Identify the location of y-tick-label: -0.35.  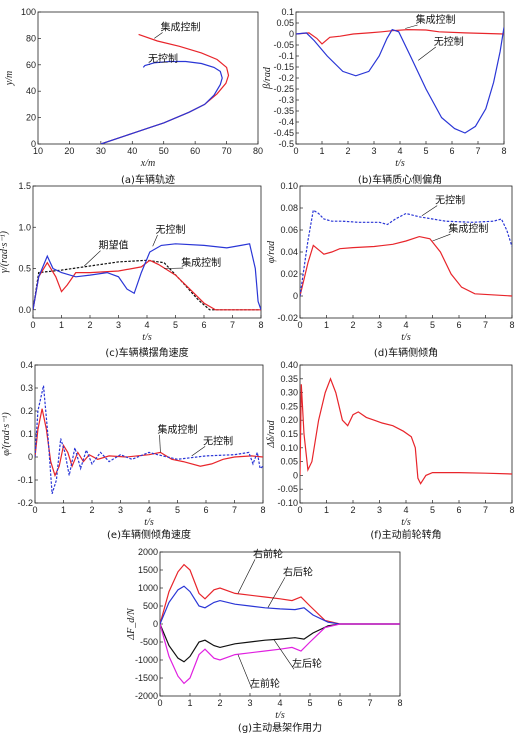
(283, 111).